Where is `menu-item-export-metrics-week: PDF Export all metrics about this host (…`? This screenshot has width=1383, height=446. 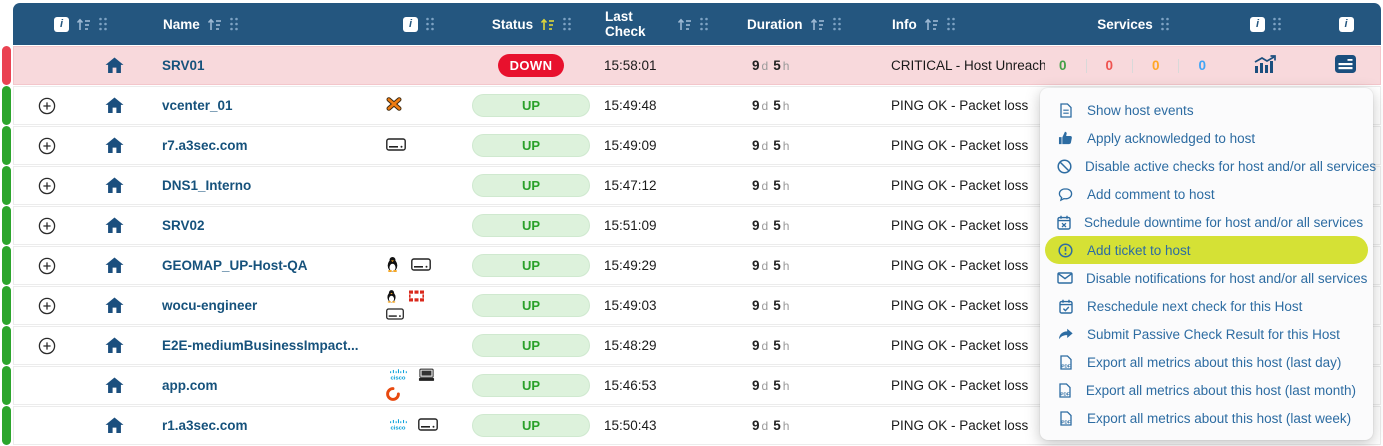
menu-item-export-metrics-week: PDF Export all metrics about this host (… is located at coordinates (1206, 418).